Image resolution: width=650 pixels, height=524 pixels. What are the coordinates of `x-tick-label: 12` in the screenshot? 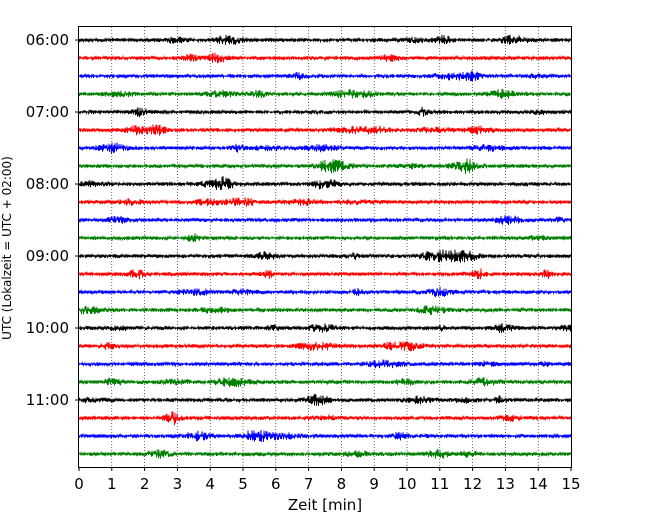 It's located at (472, 484).